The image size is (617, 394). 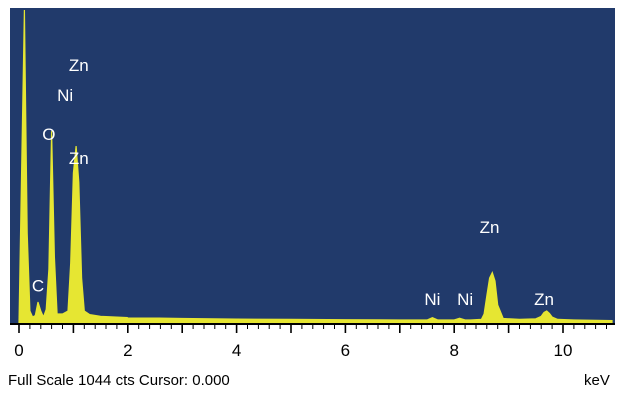 I want to click on peak-label-c: C, so click(x=38, y=286).